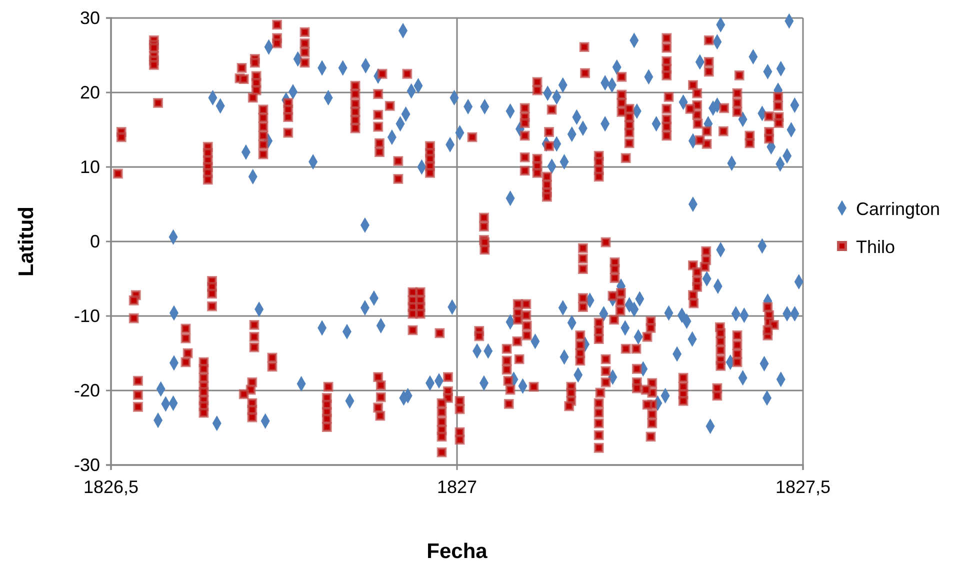 This screenshot has width=974, height=570. What do you see at coordinates (95, 241) in the screenshot?
I see `y-tick-label: 0` at bounding box center [95, 241].